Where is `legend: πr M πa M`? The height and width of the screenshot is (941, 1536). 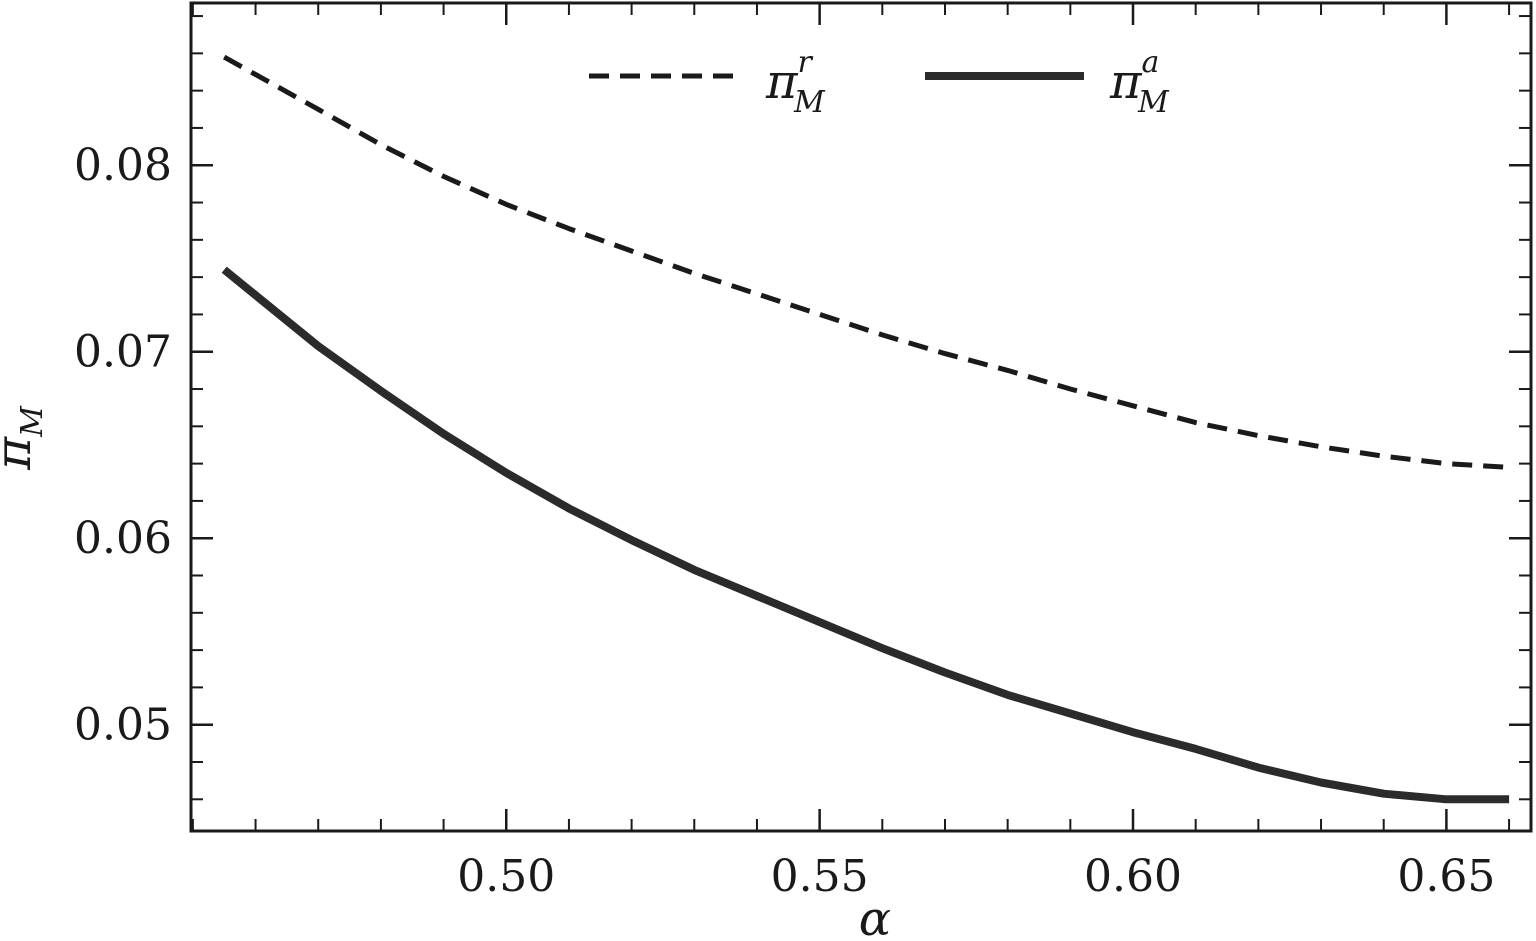
legend: πr M πa M is located at coordinates (879, 82).